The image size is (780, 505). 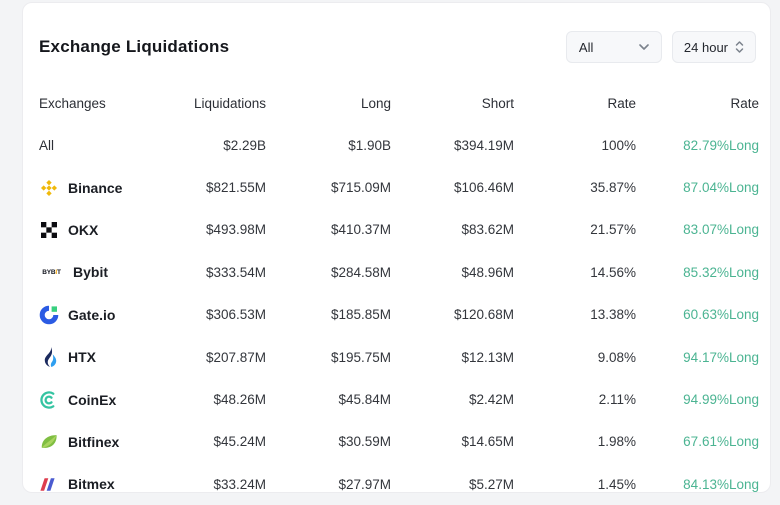 I want to click on short-value: $2.42M, so click(x=491, y=400).